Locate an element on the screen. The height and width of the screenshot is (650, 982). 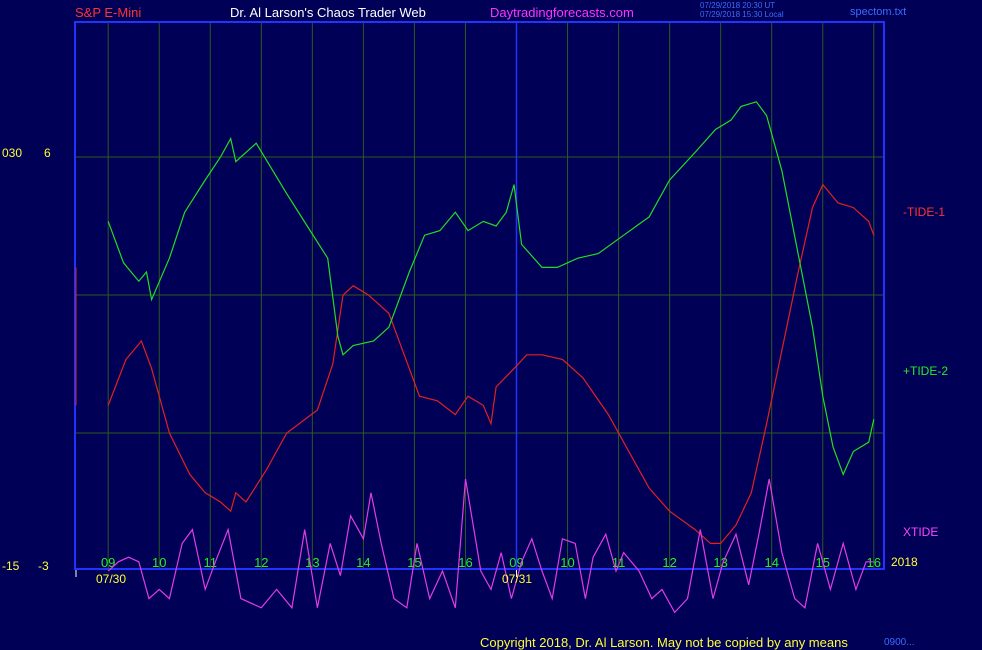
date-label-2: 07/31 is located at coordinates (517, 579).